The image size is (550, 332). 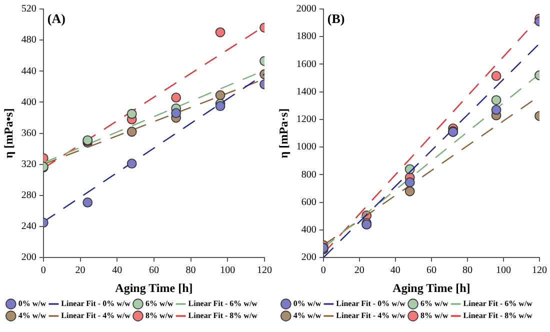 What do you see at coordinates (336, 18) in the screenshot?
I see `chart-title: (B)` at bounding box center [336, 18].